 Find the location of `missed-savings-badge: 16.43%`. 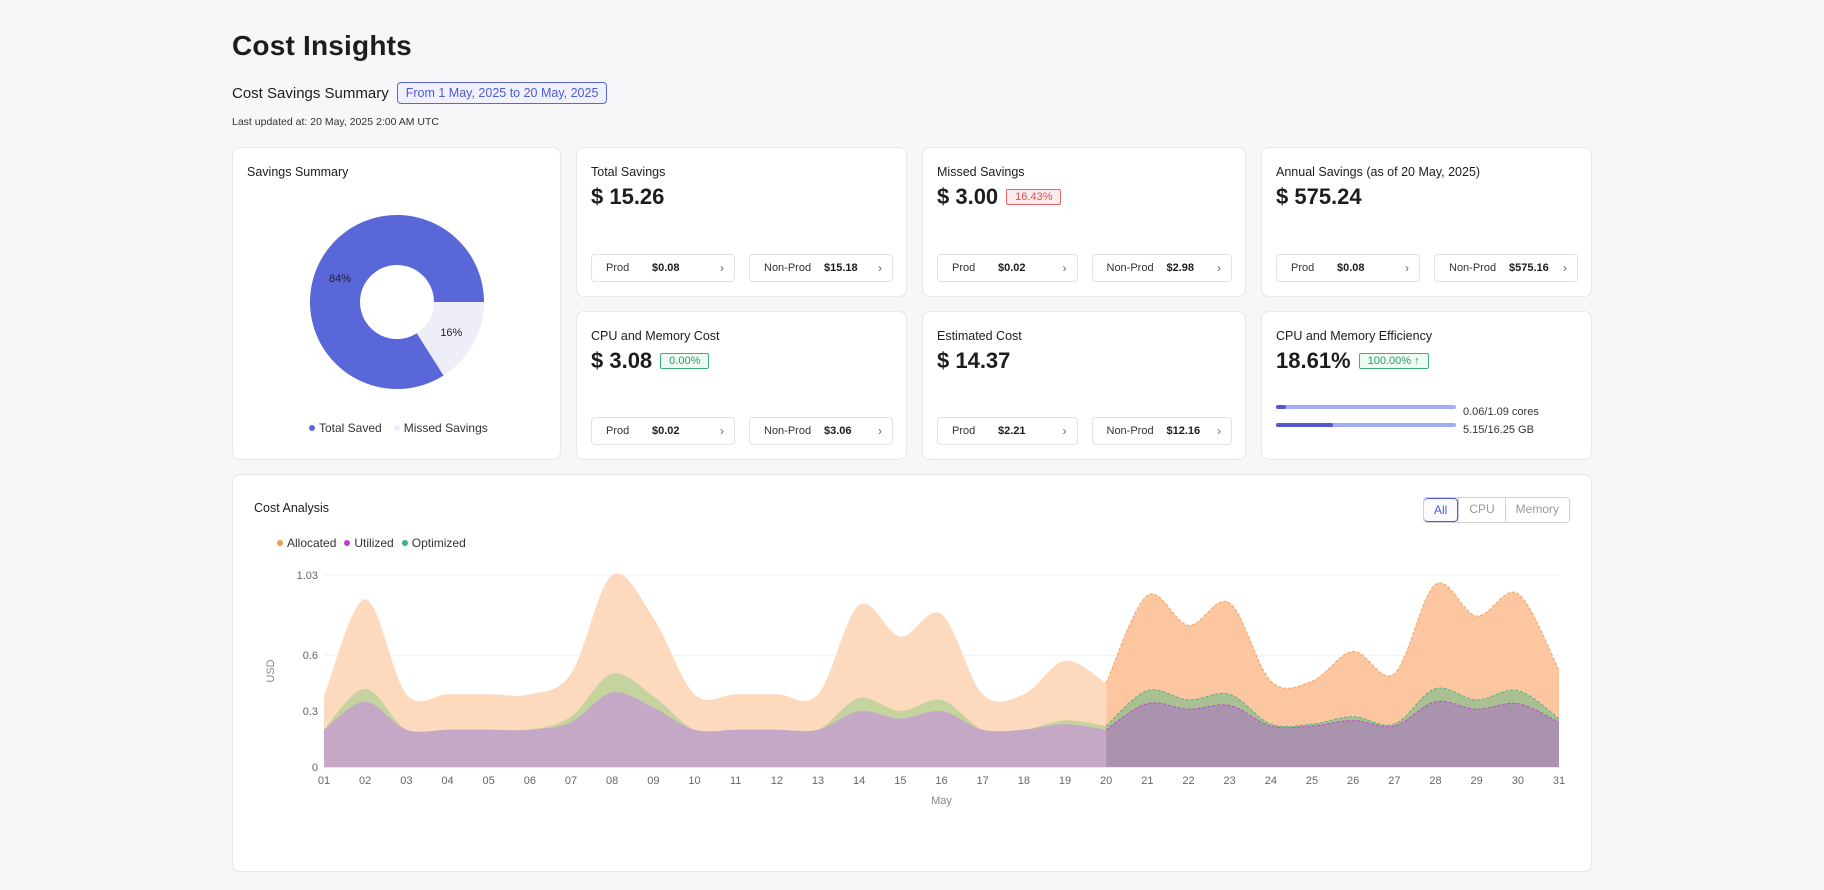

missed-savings-badge: 16.43% is located at coordinates (1034, 197).